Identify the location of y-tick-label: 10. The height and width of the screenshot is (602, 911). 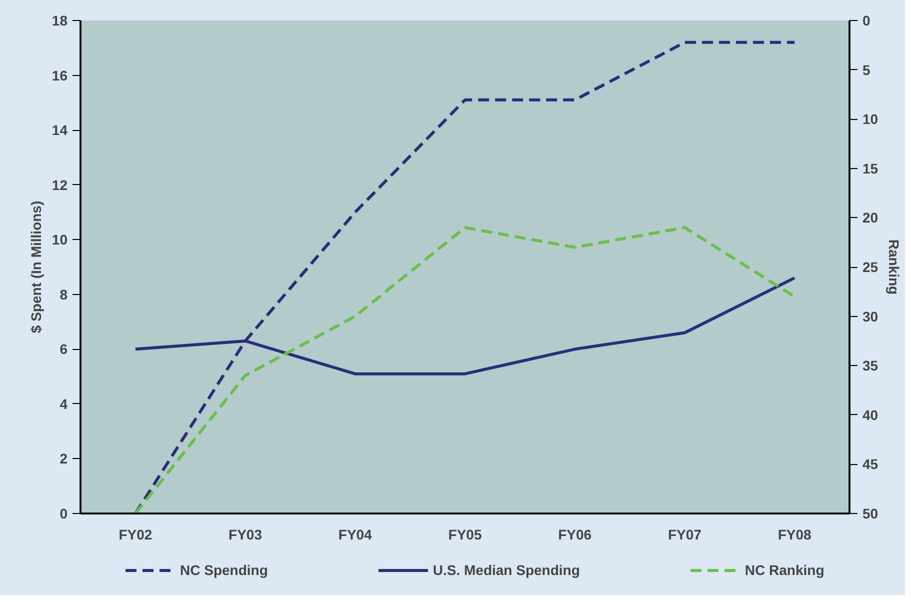
(60, 240).